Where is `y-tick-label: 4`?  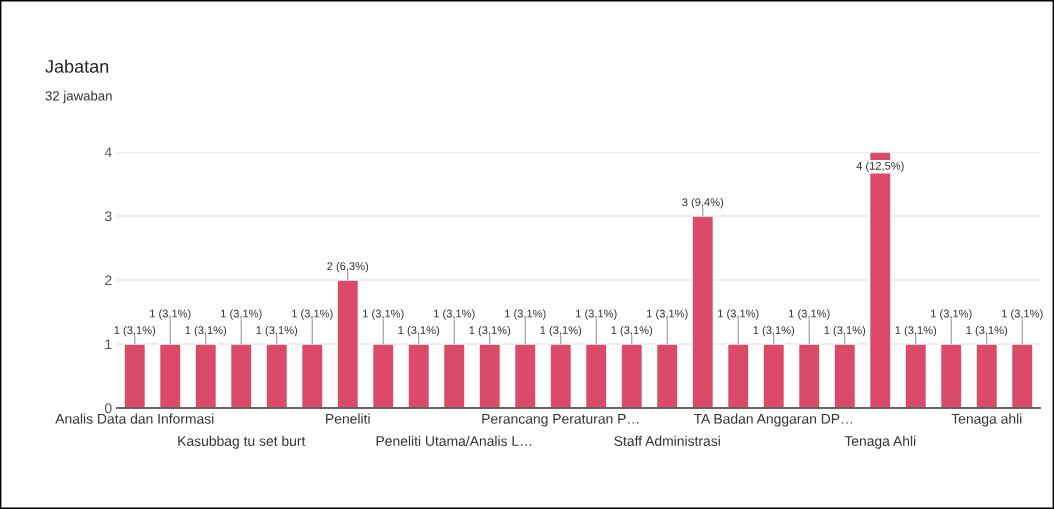 y-tick-label: 4 is located at coordinates (108, 152).